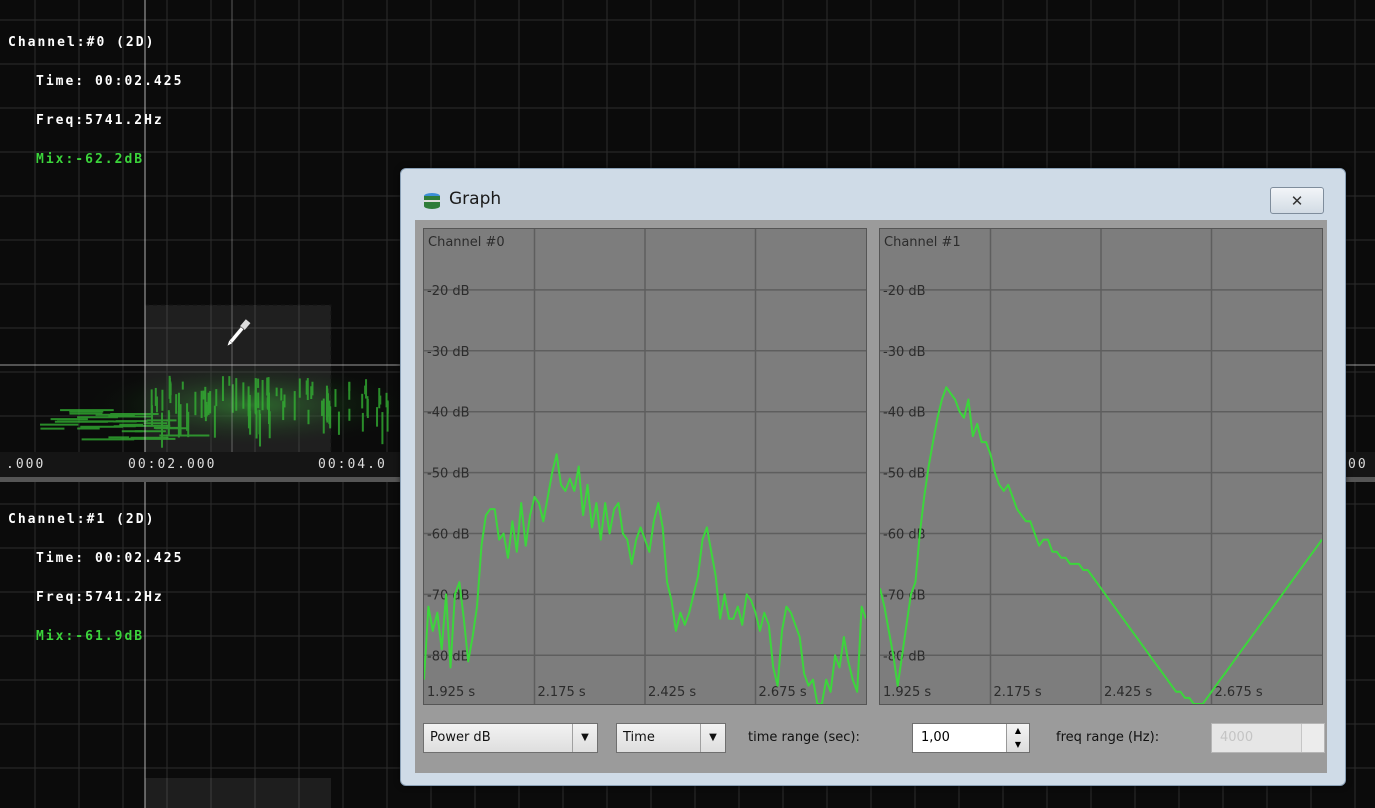 This screenshot has height=808, width=1375. I want to click on timeline-label-1: 00:02.000, so click(172, 464).